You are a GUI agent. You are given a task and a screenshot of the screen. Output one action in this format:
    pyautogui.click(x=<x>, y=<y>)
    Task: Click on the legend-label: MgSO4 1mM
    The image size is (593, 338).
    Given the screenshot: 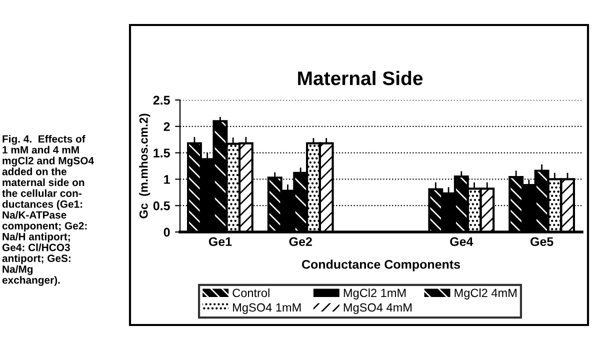 What is the action you would take?
    pyautogui.click(x=267, y=308)
    